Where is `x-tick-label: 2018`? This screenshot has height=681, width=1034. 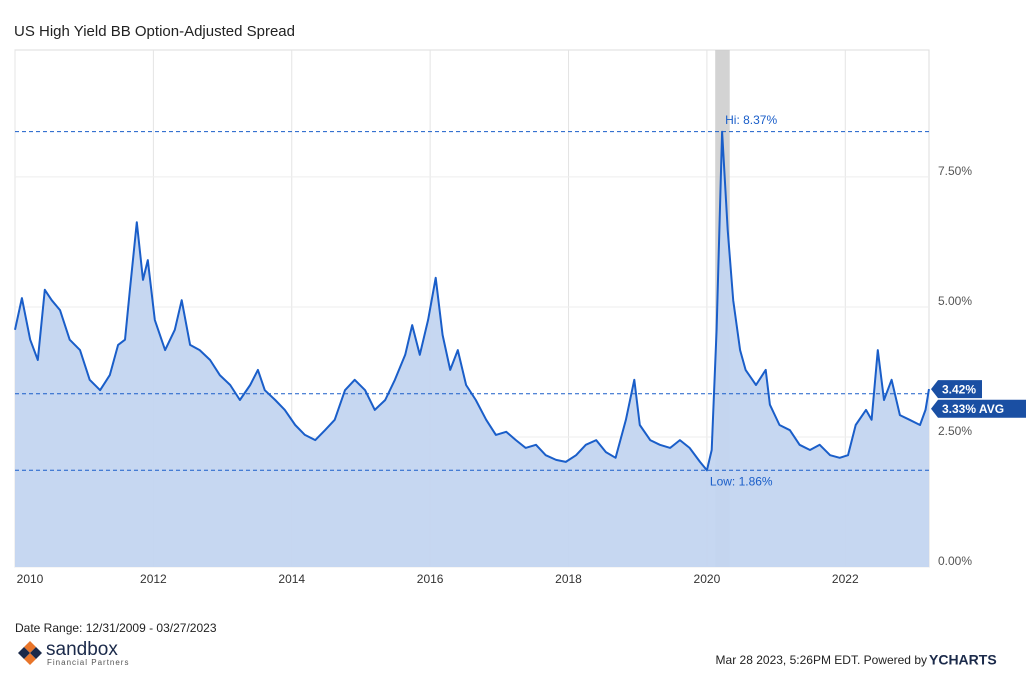
x-tick-label: 2018 is located at coordinates (568, 579).